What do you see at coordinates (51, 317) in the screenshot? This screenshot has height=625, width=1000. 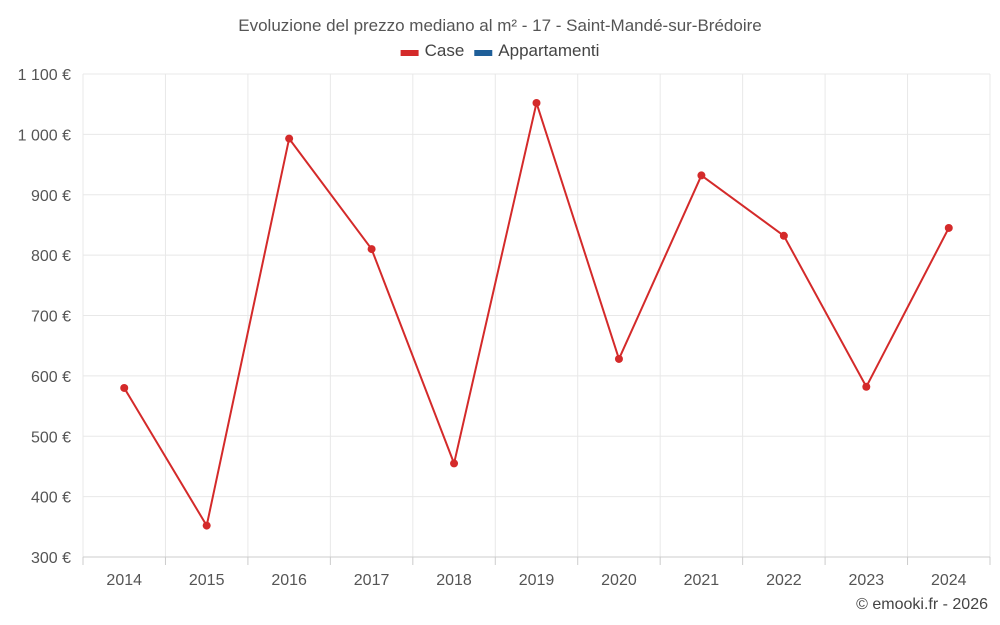 I see `y-tick-label: 700 €` at bounding box center [51, 317].